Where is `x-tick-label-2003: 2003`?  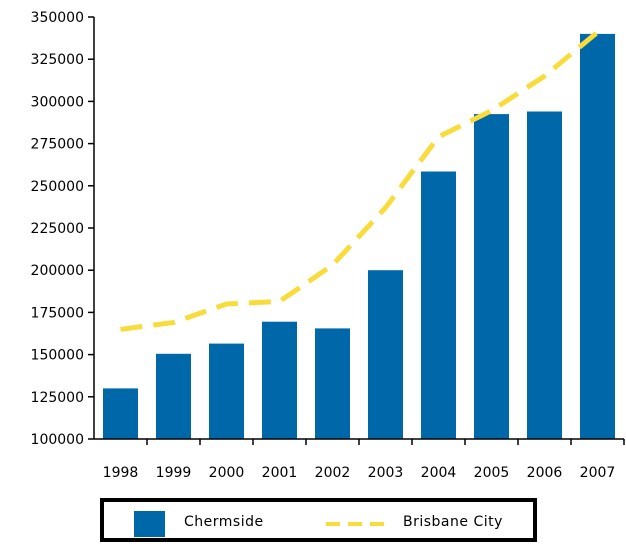 x-tick-label-2003: 2003 is located at coordinates (386, 473).